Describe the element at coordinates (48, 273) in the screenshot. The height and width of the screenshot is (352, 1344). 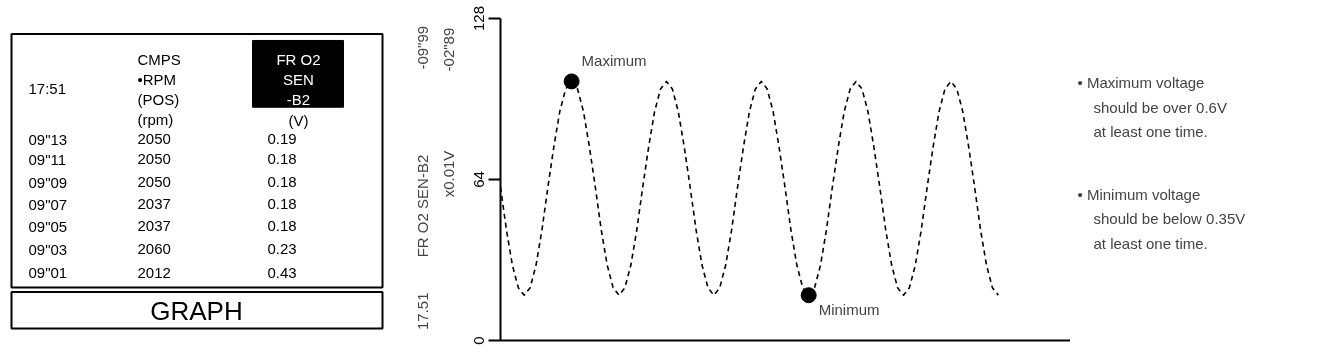
I see `text: 09"01` at that location.